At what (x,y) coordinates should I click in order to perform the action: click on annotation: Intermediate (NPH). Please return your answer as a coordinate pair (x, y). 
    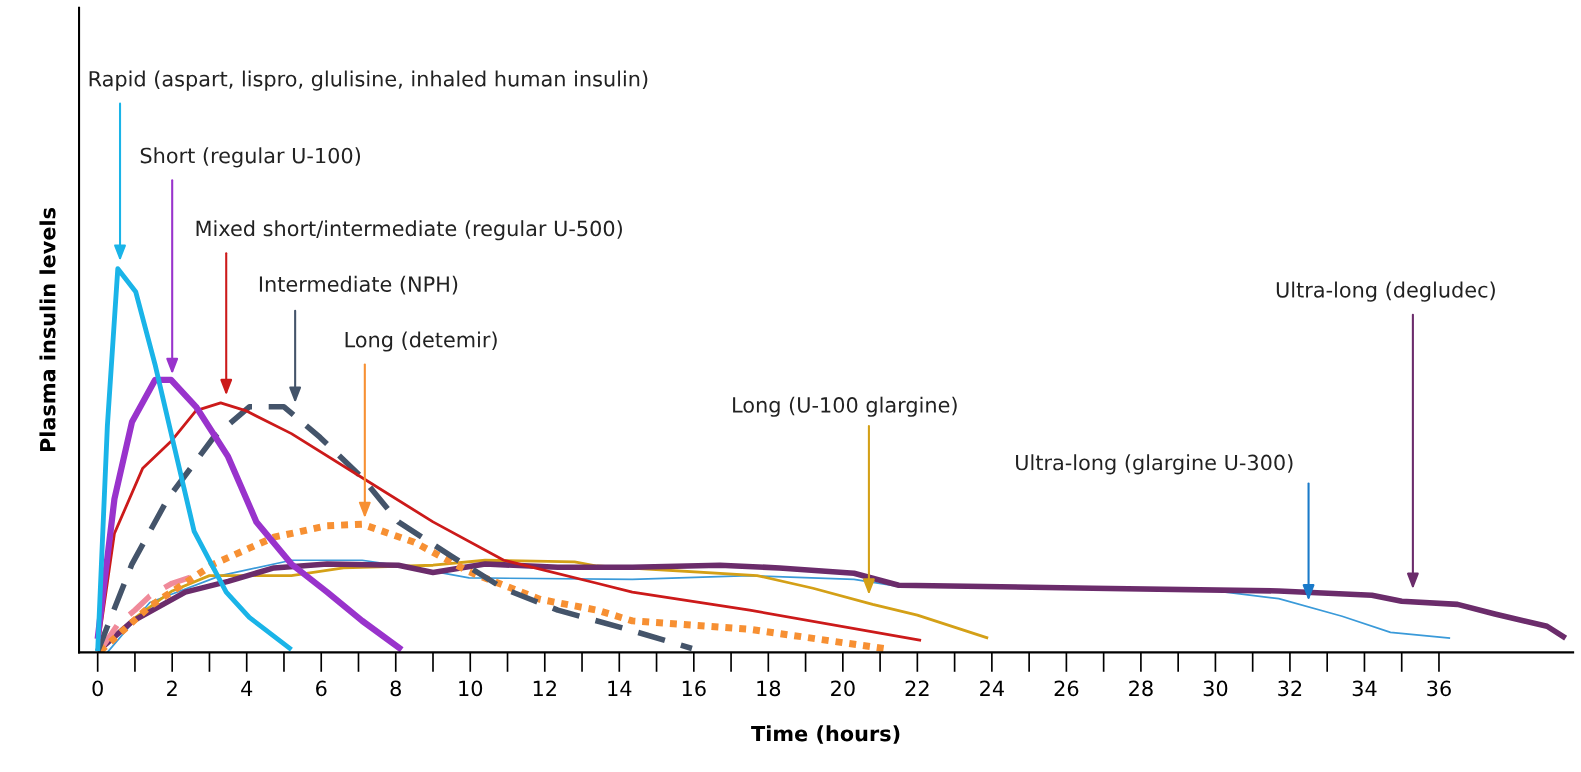
    Looking at the image, I should click on (358, 285).